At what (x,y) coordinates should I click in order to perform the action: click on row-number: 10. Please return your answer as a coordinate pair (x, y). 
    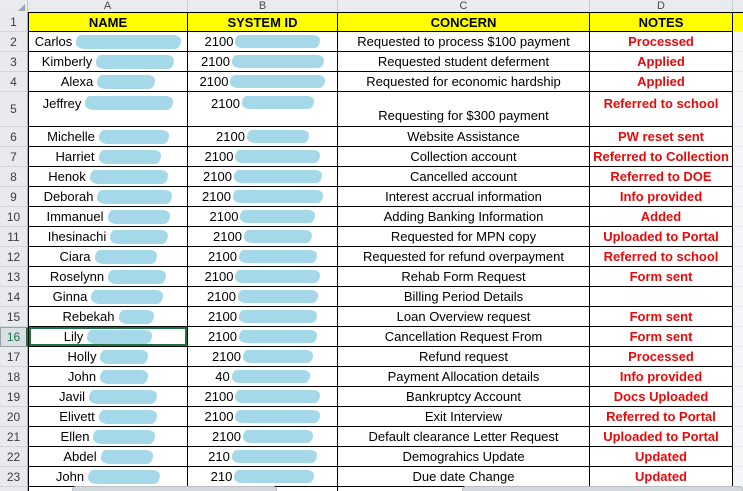
    Looking at the image, I should click on (14, 217).